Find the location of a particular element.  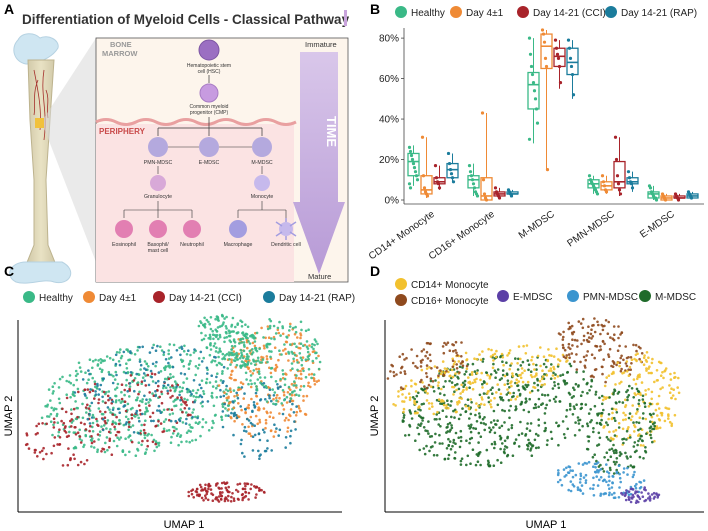

umap-c-healthy-top-pt is located at coordinates (205, 335).